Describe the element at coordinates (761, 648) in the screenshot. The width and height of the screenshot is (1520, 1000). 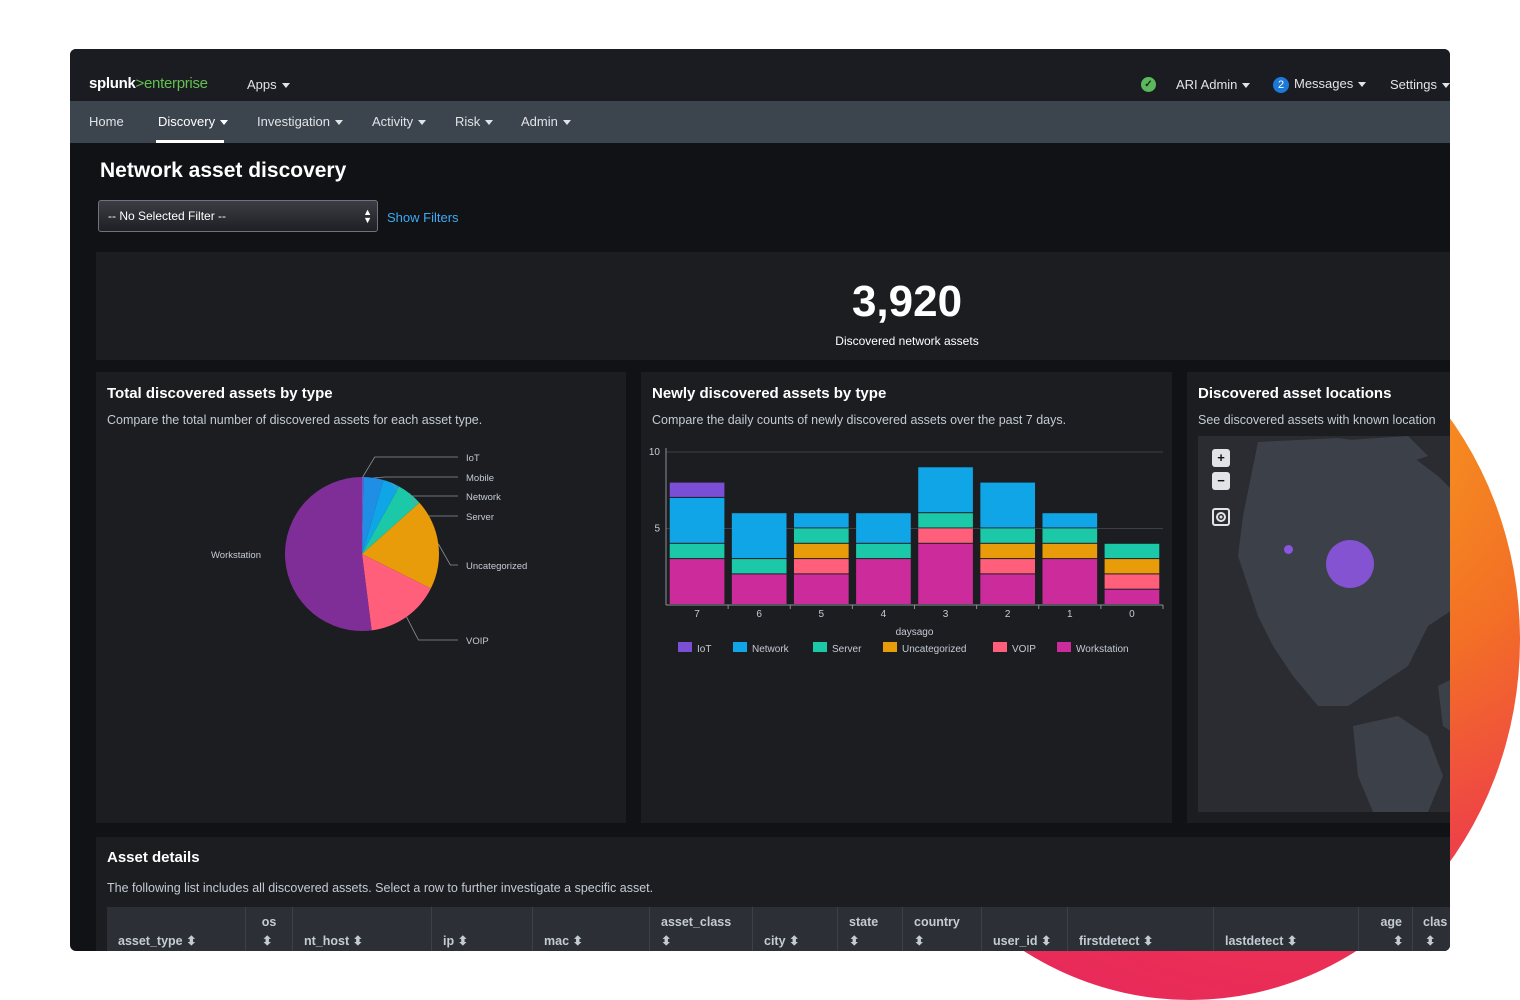
I see `legend-item-network: Network` at that location.